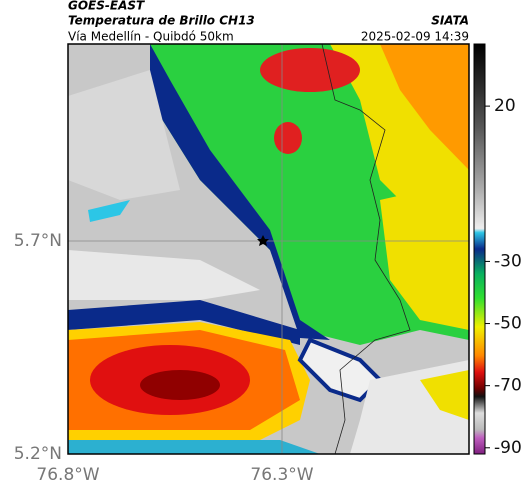  What do you see at coordinates (508, 261) in the screenshot?
I see `colorbar-tick-label: -30` at bounding box center [508, 261].